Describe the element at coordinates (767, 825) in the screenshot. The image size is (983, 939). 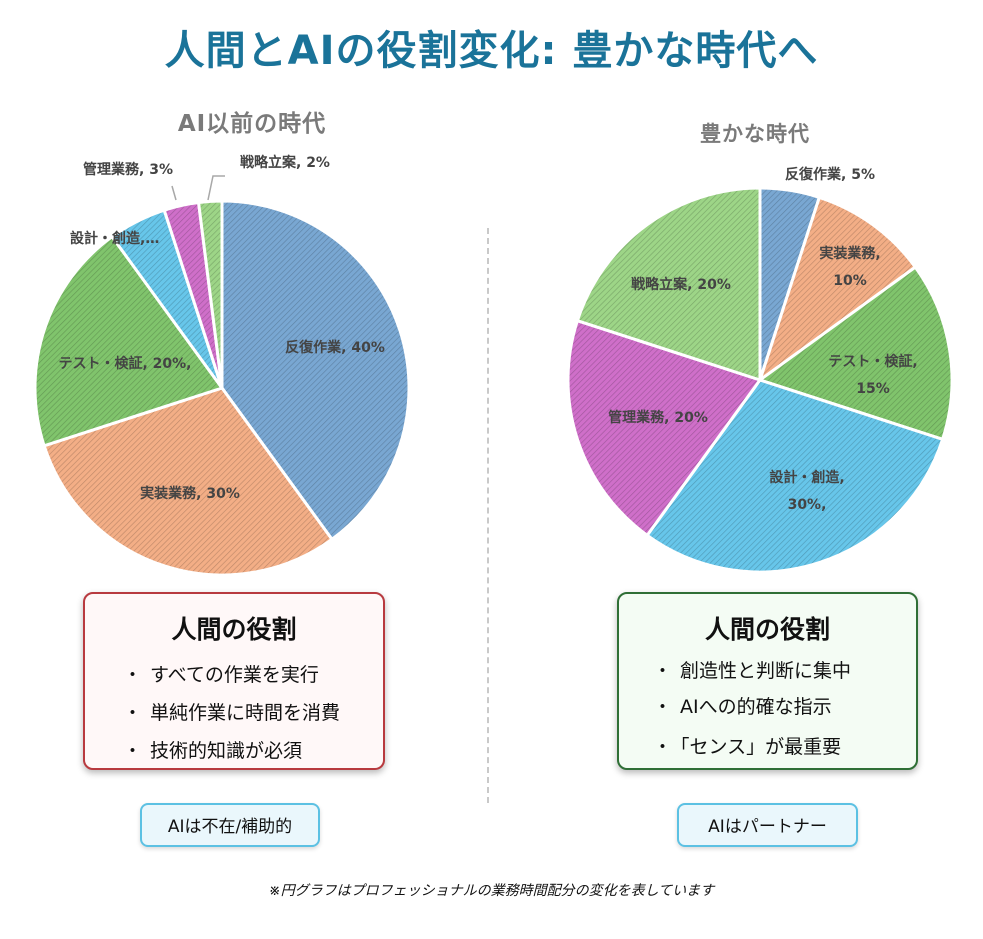
I see `right-ai-status-tag: AIはパートナー` at that location.